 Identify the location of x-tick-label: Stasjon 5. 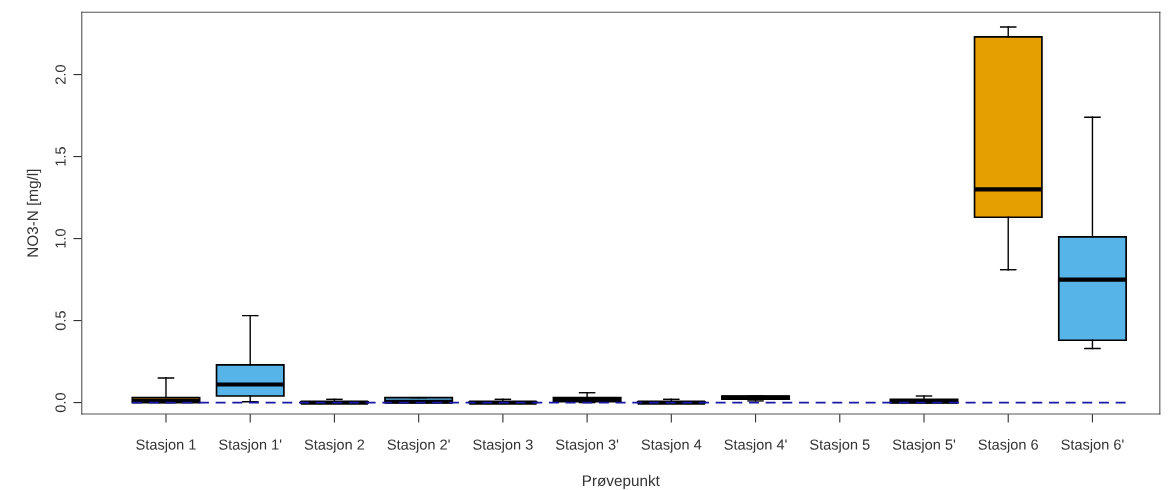
(840, 446).